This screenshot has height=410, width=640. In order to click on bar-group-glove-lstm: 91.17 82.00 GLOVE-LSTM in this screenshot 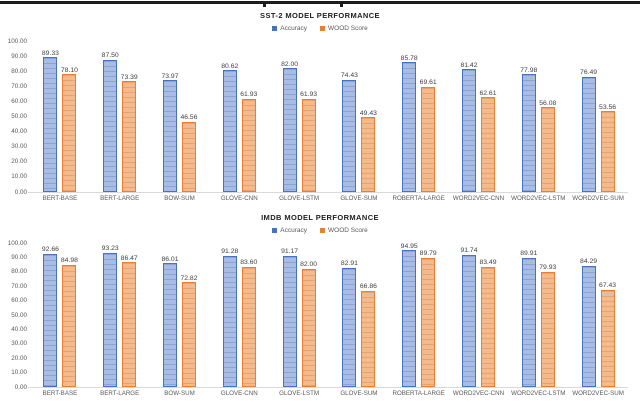, I will do `click(299, 321)`.